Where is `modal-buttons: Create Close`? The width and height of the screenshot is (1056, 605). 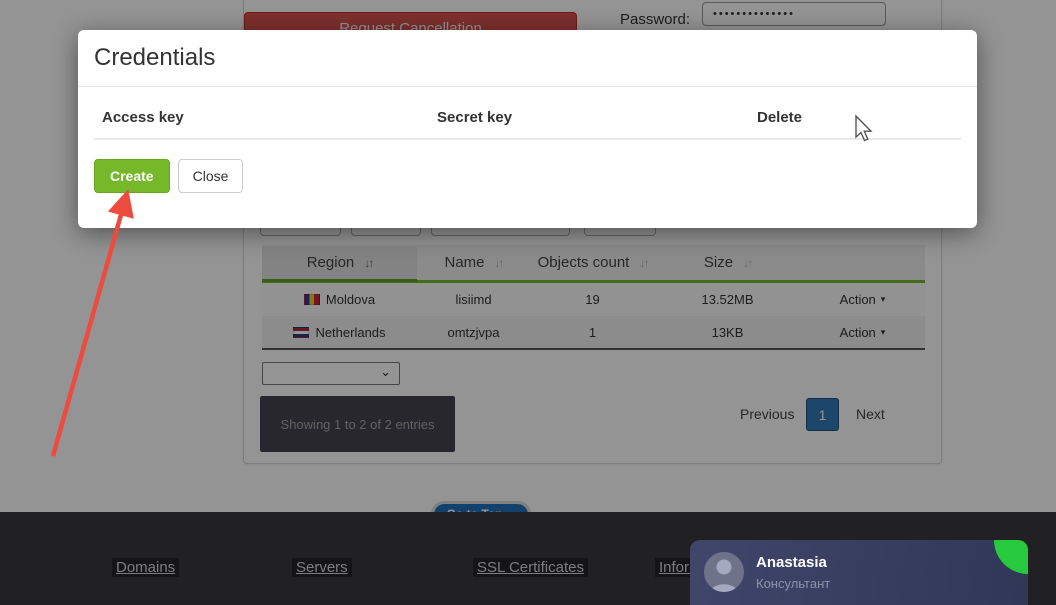
modal-buttons: Create Close is located at coordinates (169, 176).